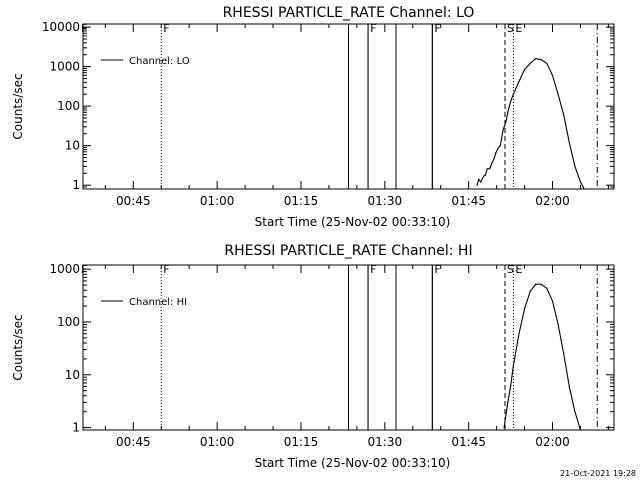 Image resolution: width=640 pixels, height=480 pixels. Describe the element at coordinates (159, 61) in the screenshot. I see `legend-label: Channel: LO` at that location.